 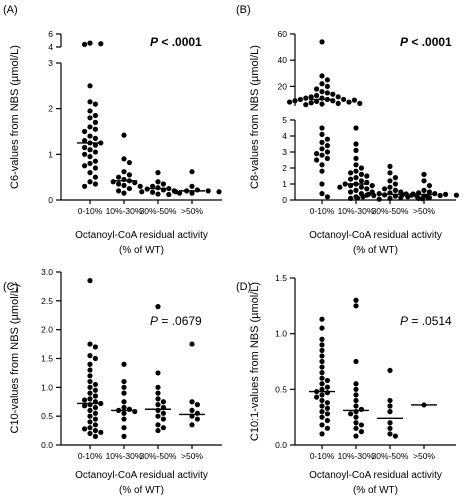 I want to click on panel-label: (B), so click(x=243, y=10).